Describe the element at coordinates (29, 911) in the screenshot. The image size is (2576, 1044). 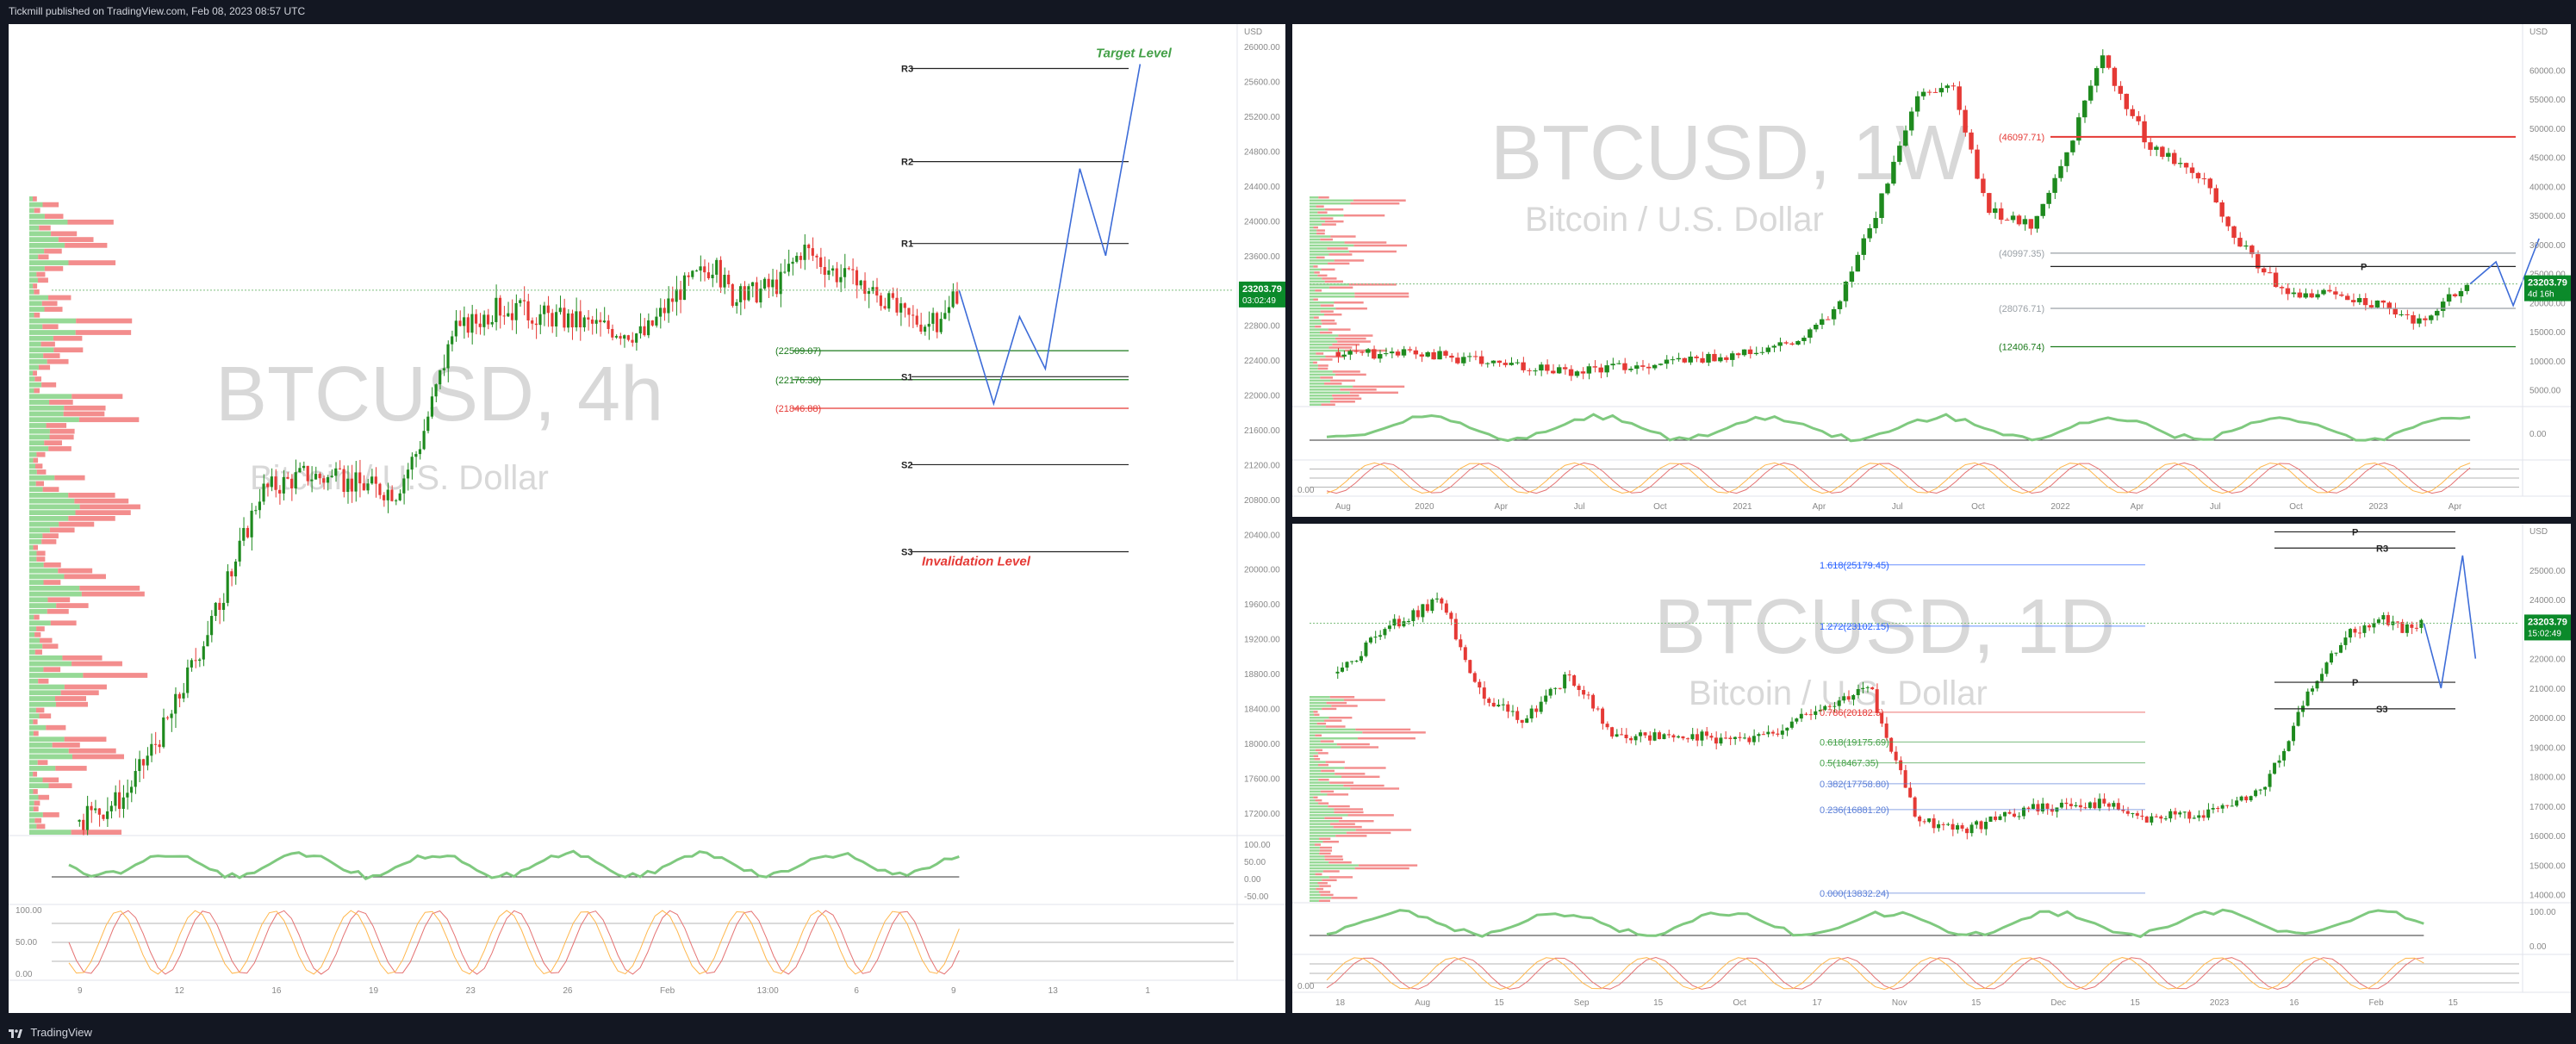
I see `stoch-tick-label: 100.00` at that location.